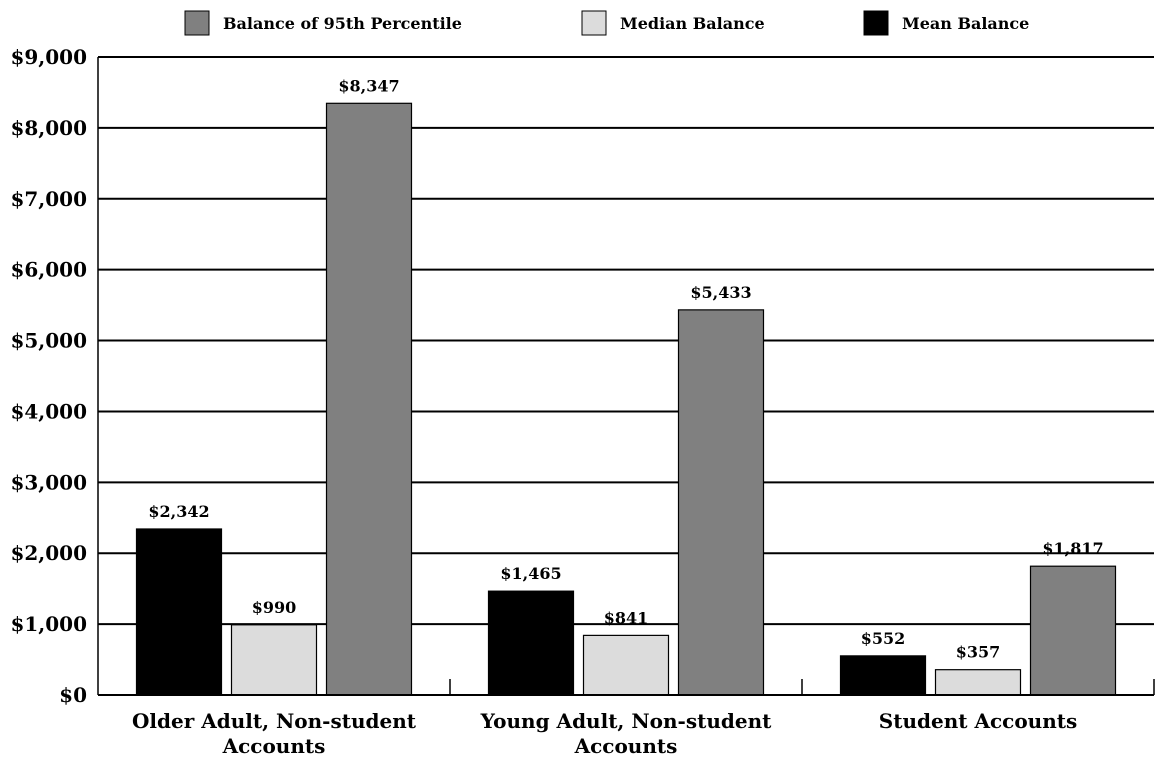 The width and height of the screenshot is (1161, 765). I want to click on legend-label: Median Balance, so click(692, 23).